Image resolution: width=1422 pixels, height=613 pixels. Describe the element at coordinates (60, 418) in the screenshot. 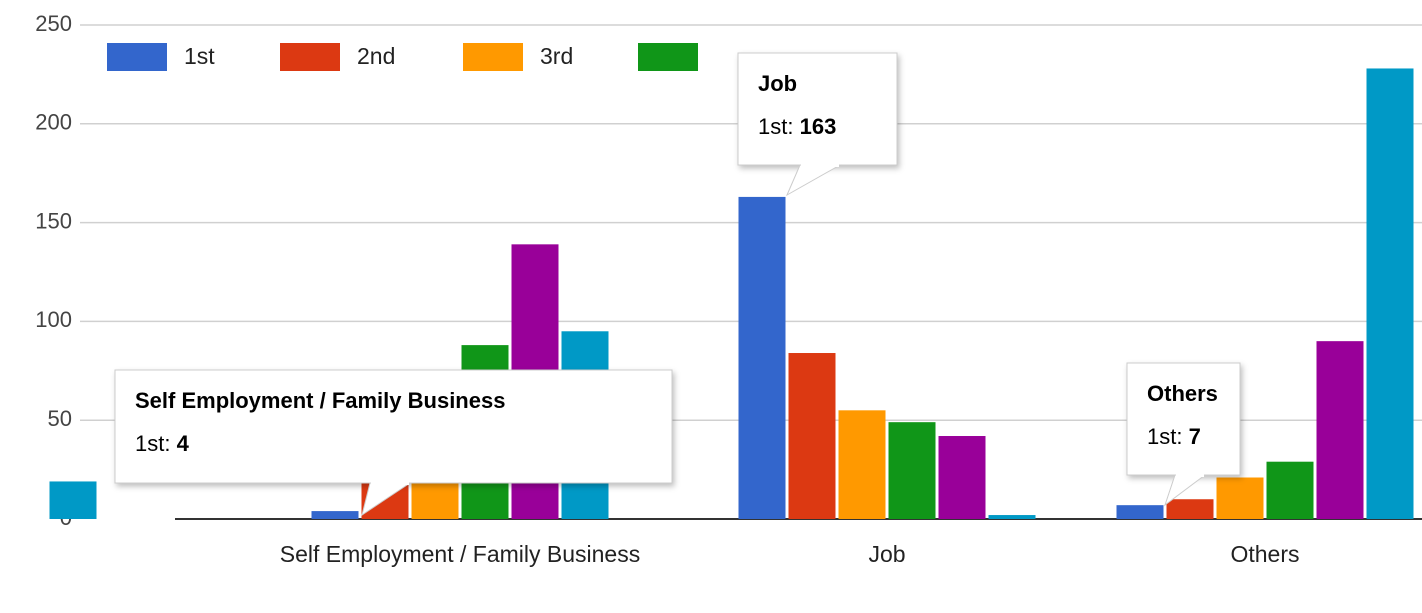

I see `y-tick-label: 50` at that location.